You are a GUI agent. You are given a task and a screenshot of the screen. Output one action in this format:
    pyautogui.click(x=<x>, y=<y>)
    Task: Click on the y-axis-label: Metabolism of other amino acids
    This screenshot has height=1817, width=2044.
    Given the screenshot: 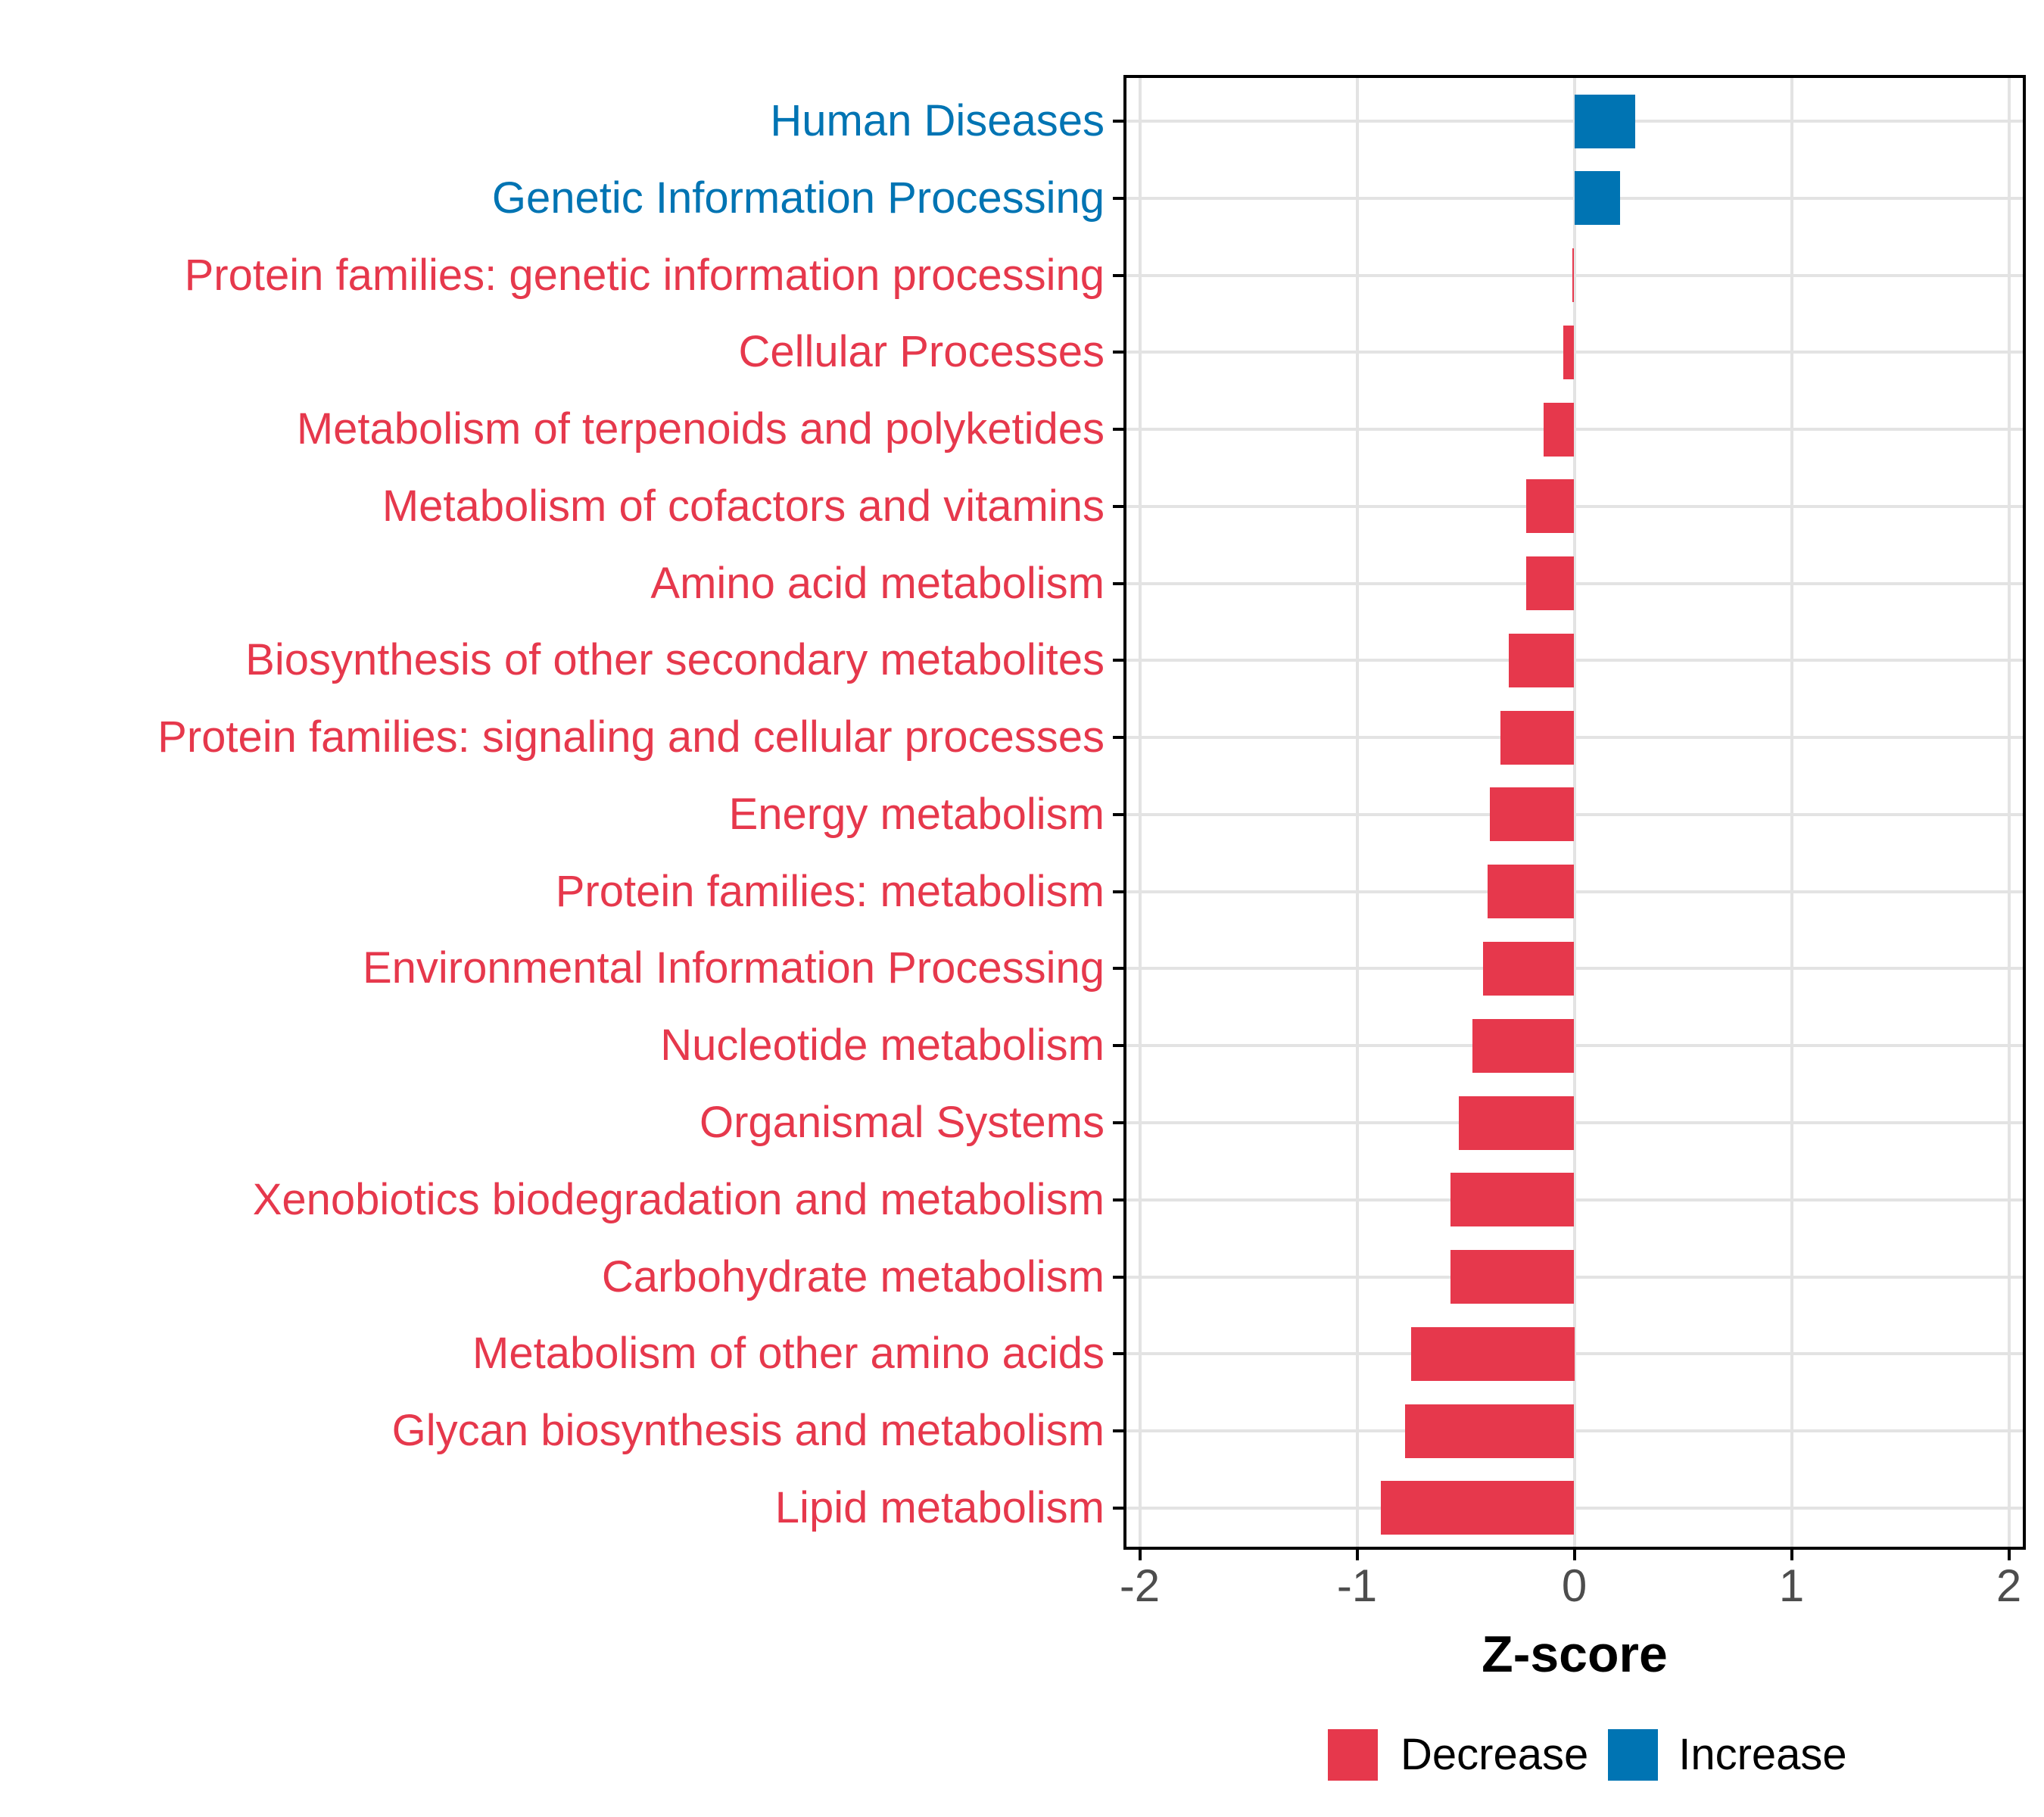 What is the action you would take?
    pyautogui.click(x=788, y=1354)
    